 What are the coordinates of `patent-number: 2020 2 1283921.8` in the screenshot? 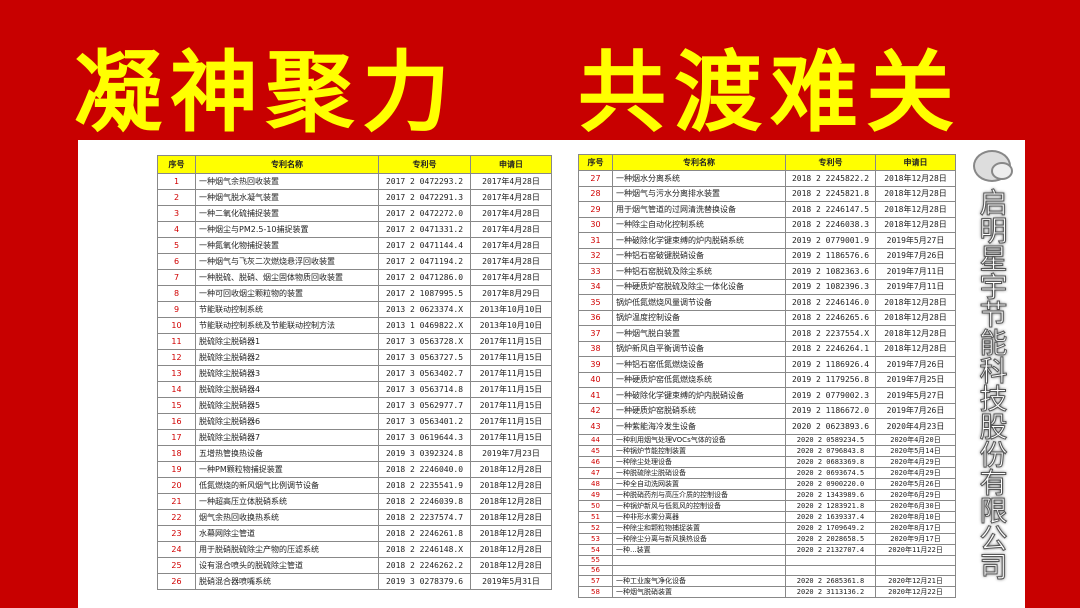 It's located at (830, 505).